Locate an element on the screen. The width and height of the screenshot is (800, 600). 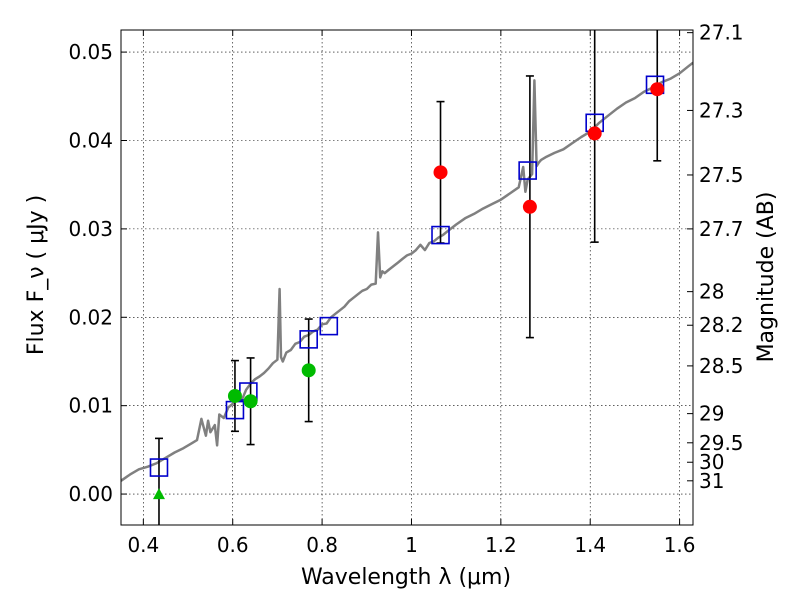
y-tick-label: 0.03 is located at coordinates (90, 229).